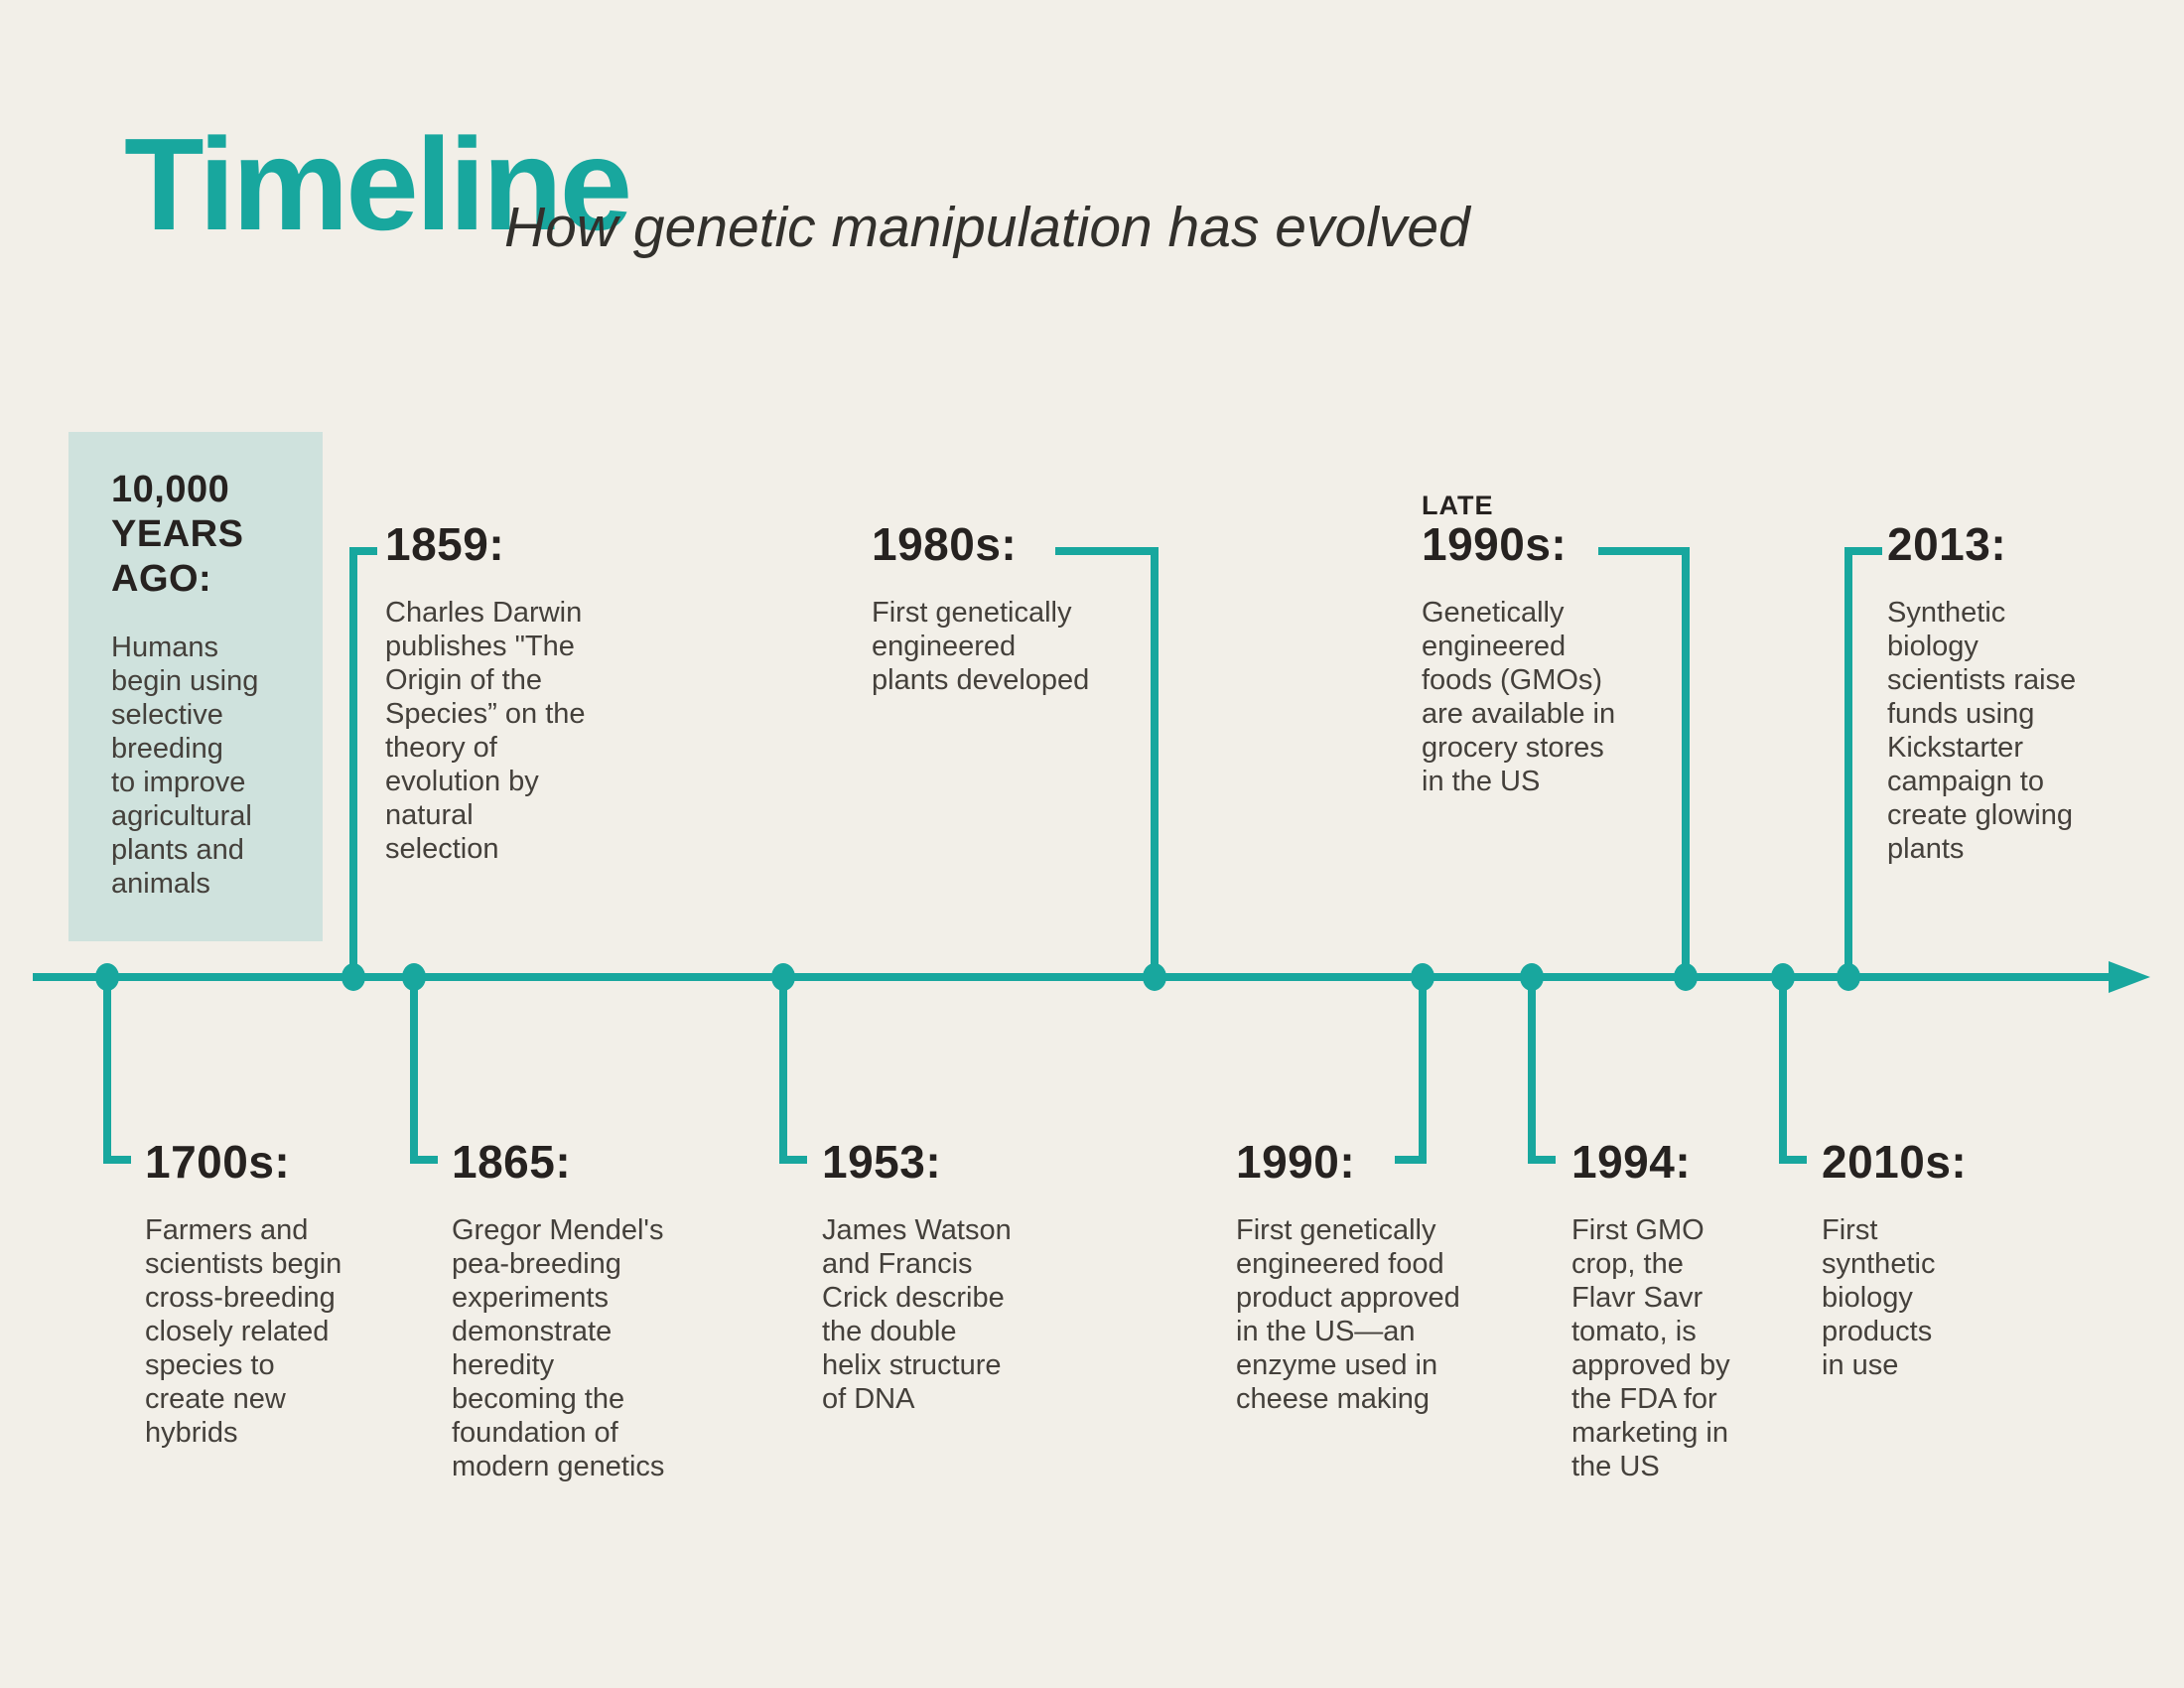 The height and width of the screenshot is (1688, 2184). I want to click on page-title: Timeline, so click(378, 184).